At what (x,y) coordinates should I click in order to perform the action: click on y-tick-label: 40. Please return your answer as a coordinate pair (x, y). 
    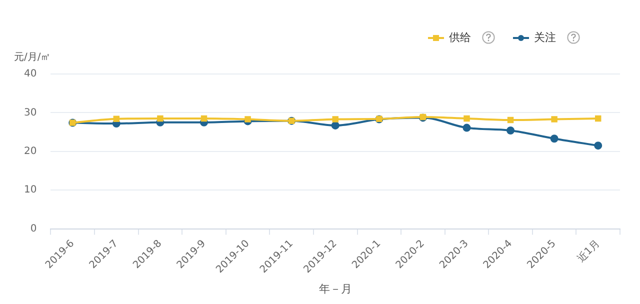
    Looking at the image, I should click on (30, 74).